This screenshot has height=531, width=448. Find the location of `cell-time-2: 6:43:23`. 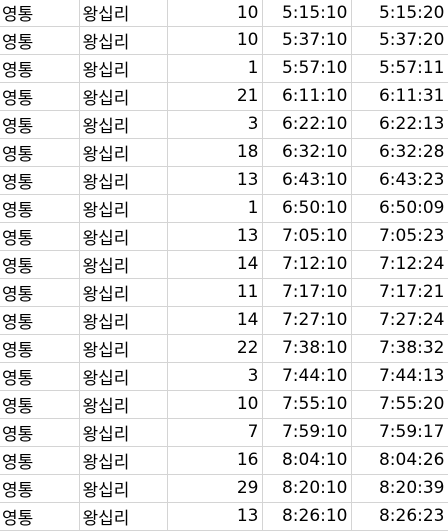

cell-time-2: 6:43:23 is located at coordinates (399, 180).